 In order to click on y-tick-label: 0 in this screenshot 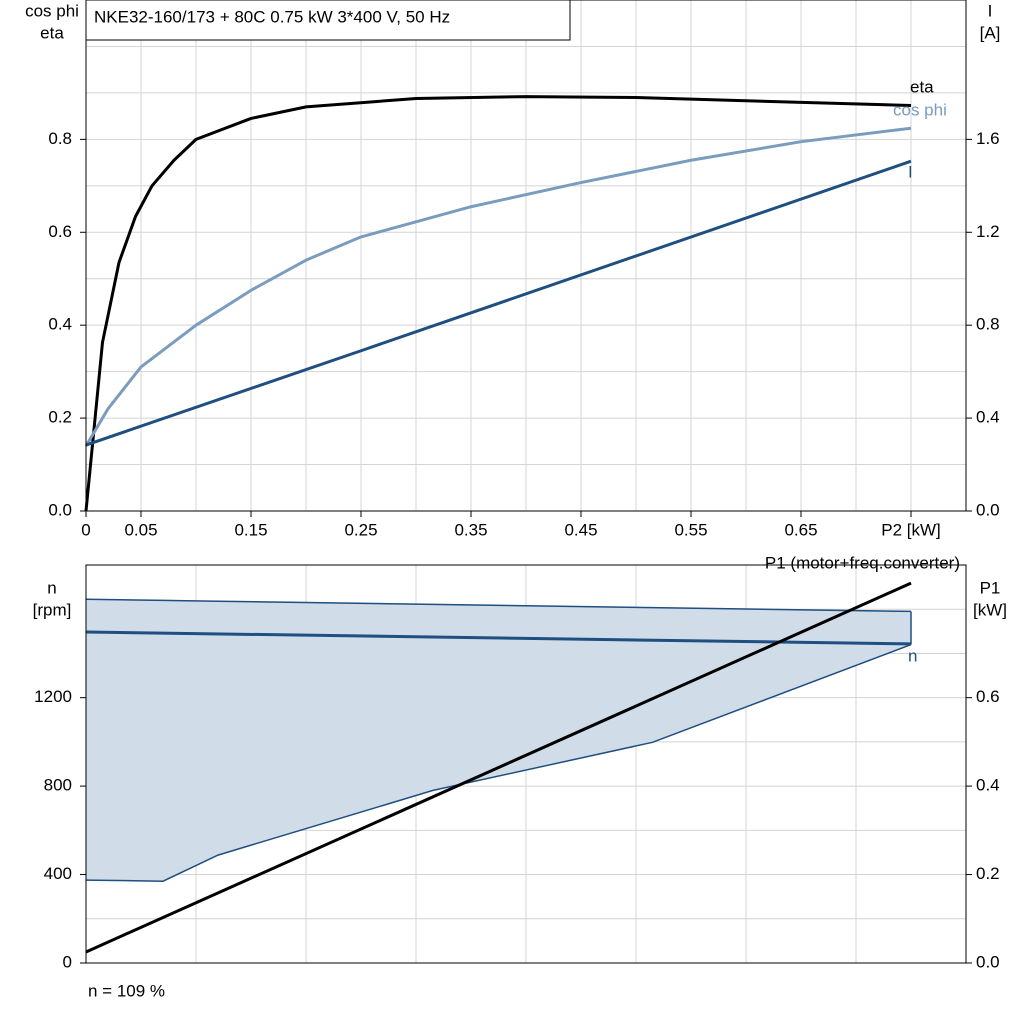, I will do `click(67, 961)`.